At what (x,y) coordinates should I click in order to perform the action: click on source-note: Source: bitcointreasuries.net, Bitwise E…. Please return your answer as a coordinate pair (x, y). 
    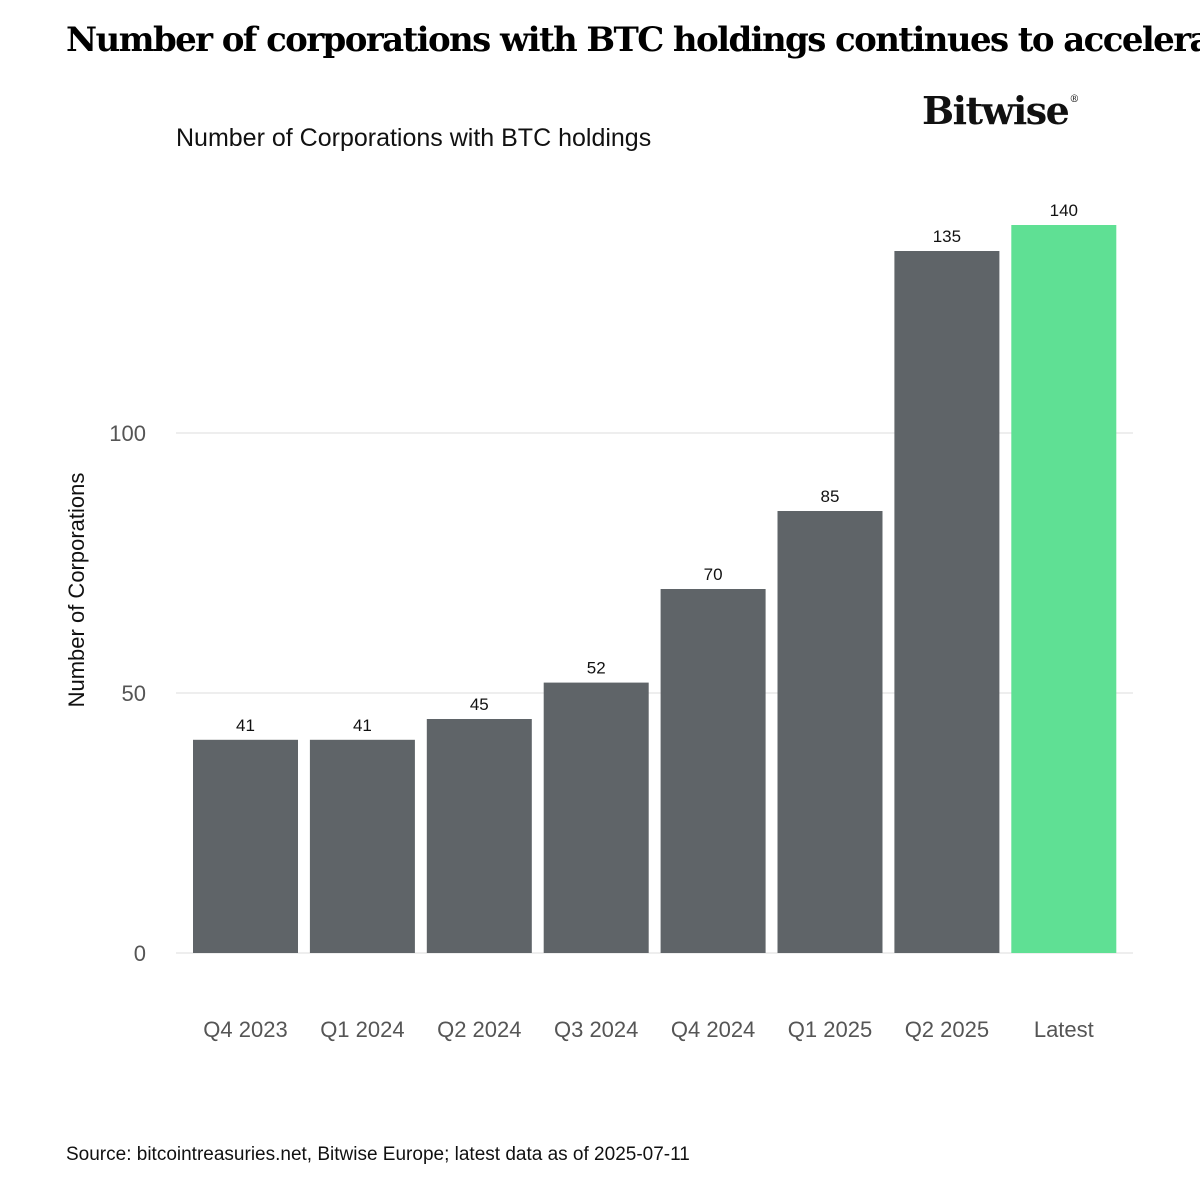
    Looking at the image, I should click on (378, 1154).